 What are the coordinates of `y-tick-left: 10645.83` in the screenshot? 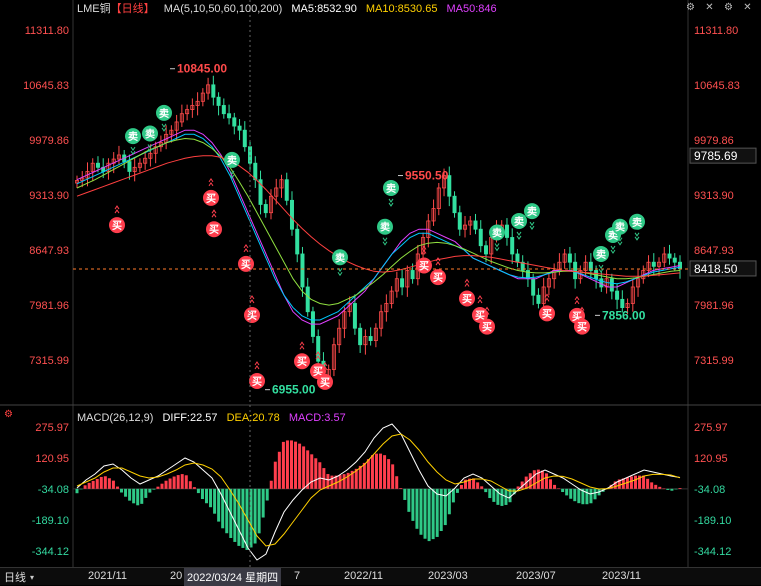 It's located at (46, 86).